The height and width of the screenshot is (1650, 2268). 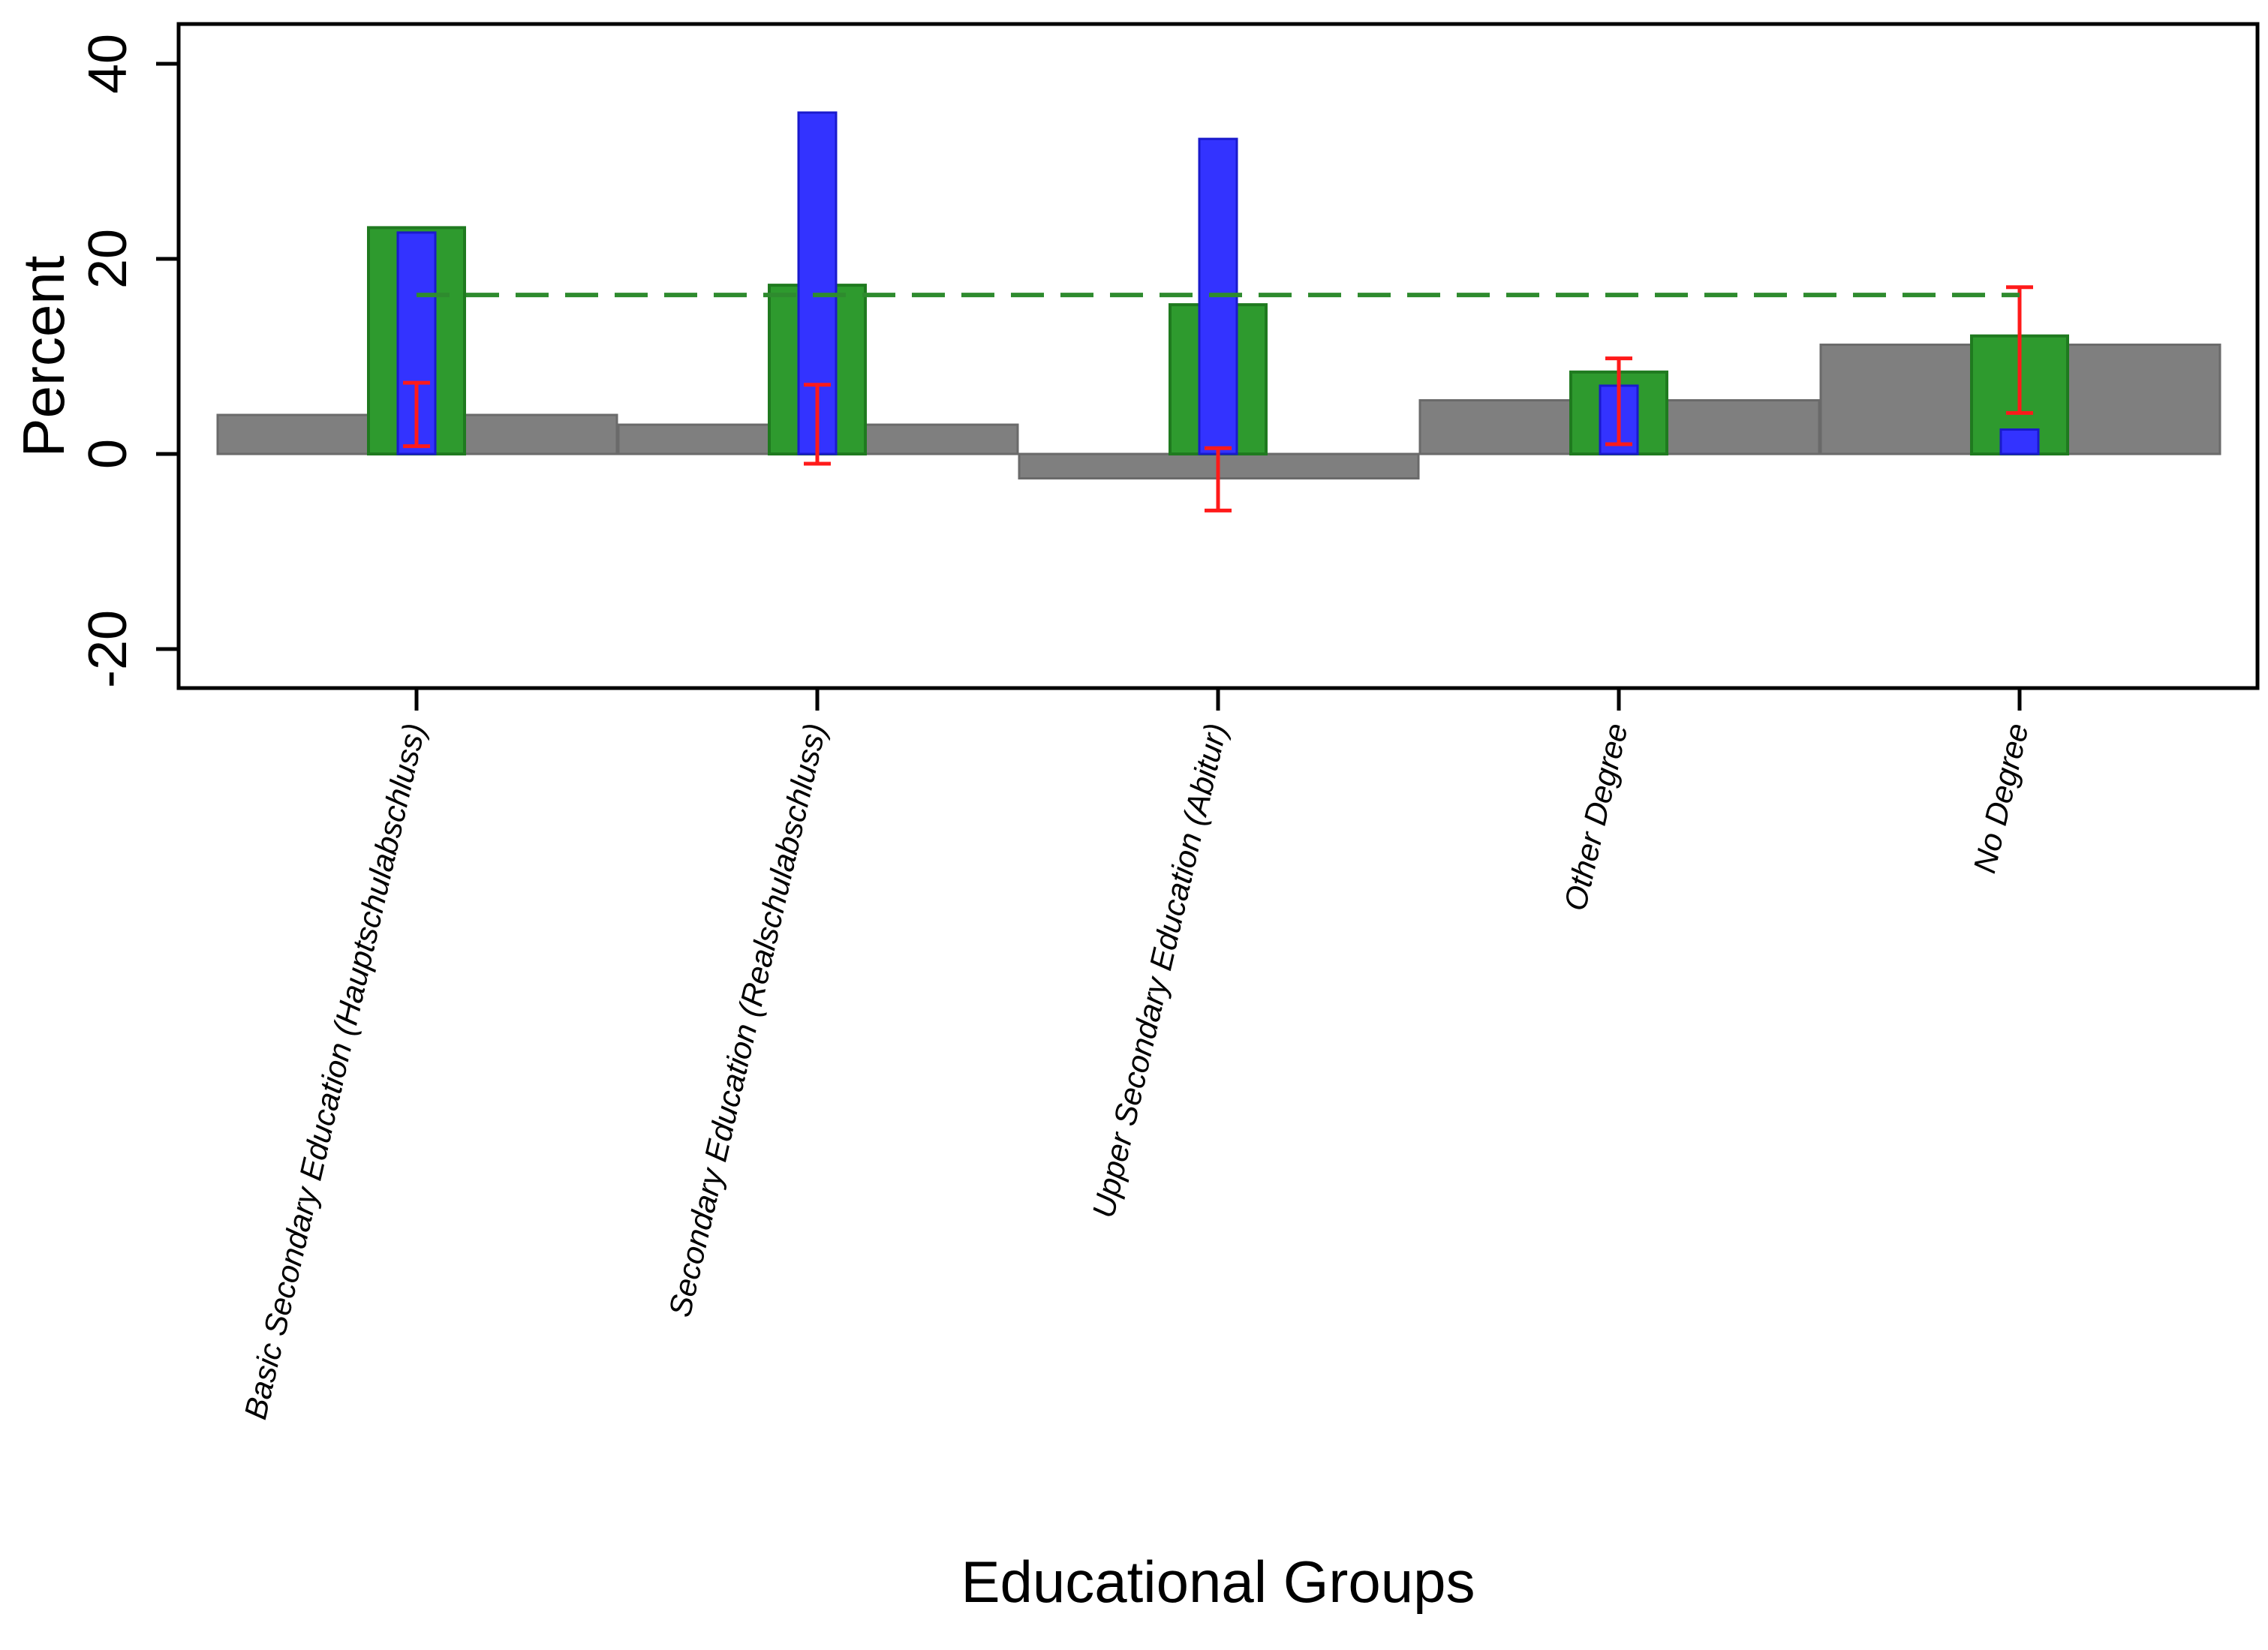 What do you see at coordinates (2019, 441) in the screenshot?
I see `blue-bar` at bounding box center [2019, 441].